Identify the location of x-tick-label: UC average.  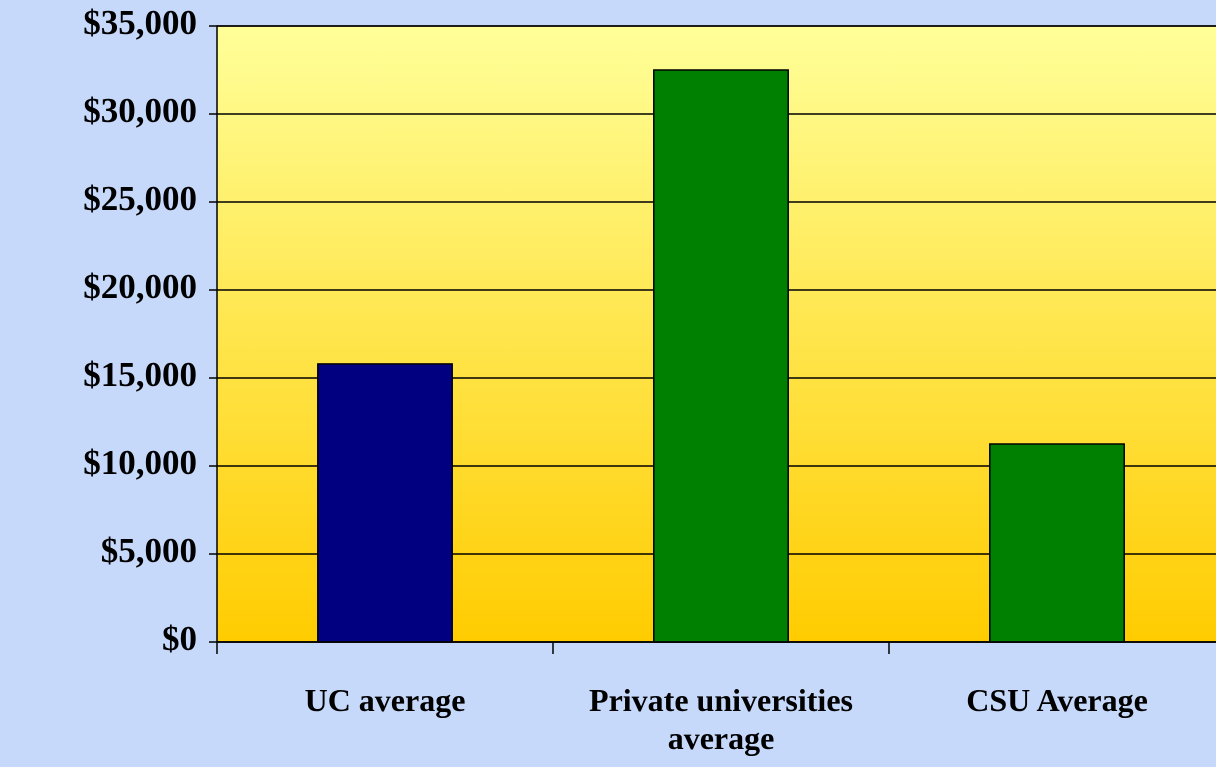
(385, 700).